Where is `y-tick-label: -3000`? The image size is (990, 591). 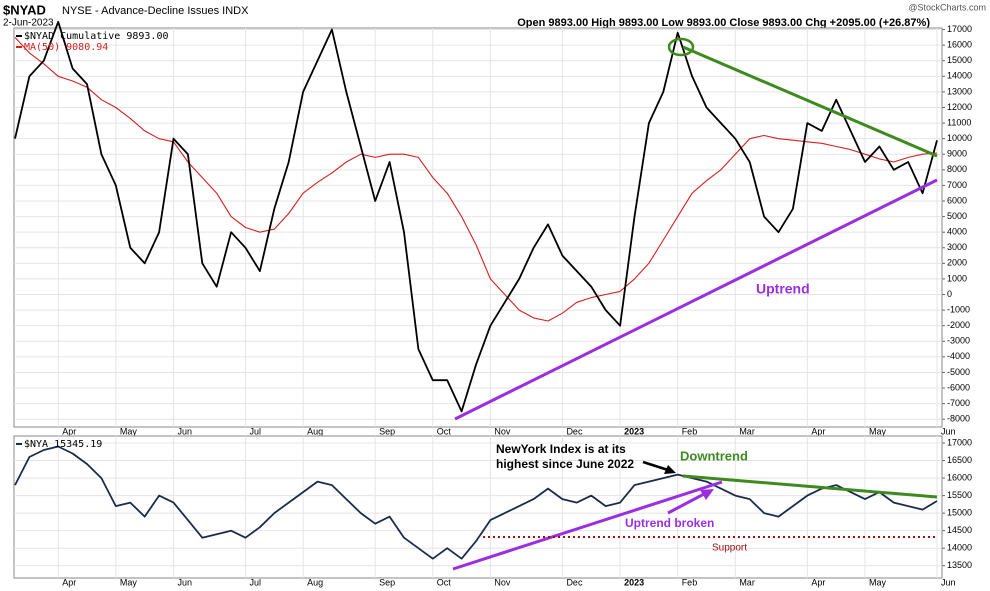 y-tick-label: -3000 is located at coordinates (958, 341).